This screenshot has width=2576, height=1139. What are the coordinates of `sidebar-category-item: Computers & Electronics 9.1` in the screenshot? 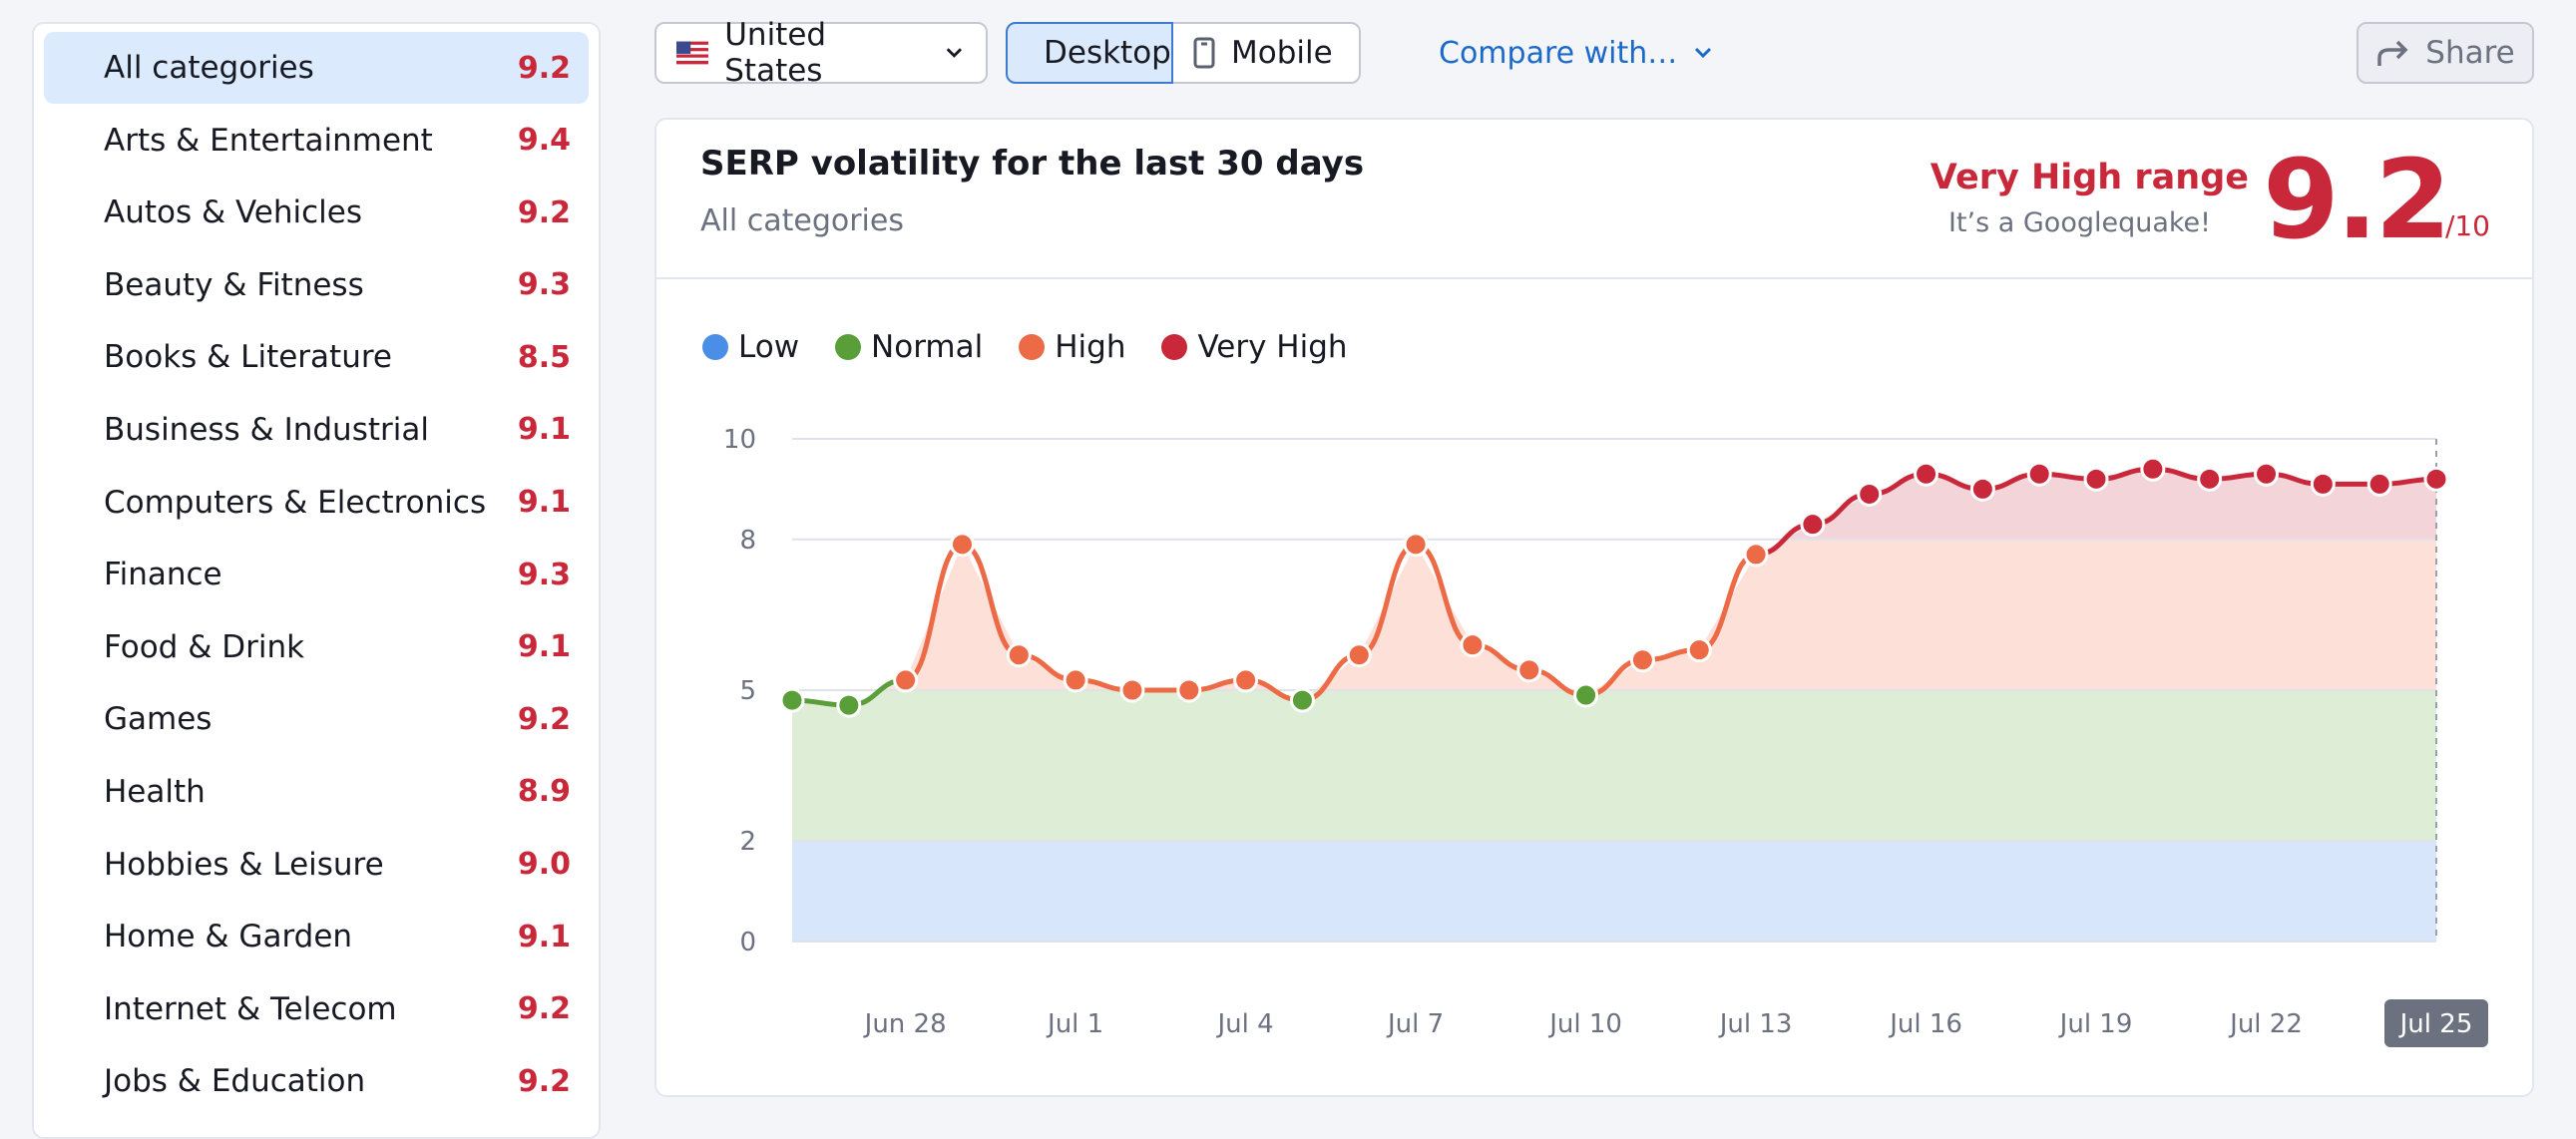 It's located at (316, 503).